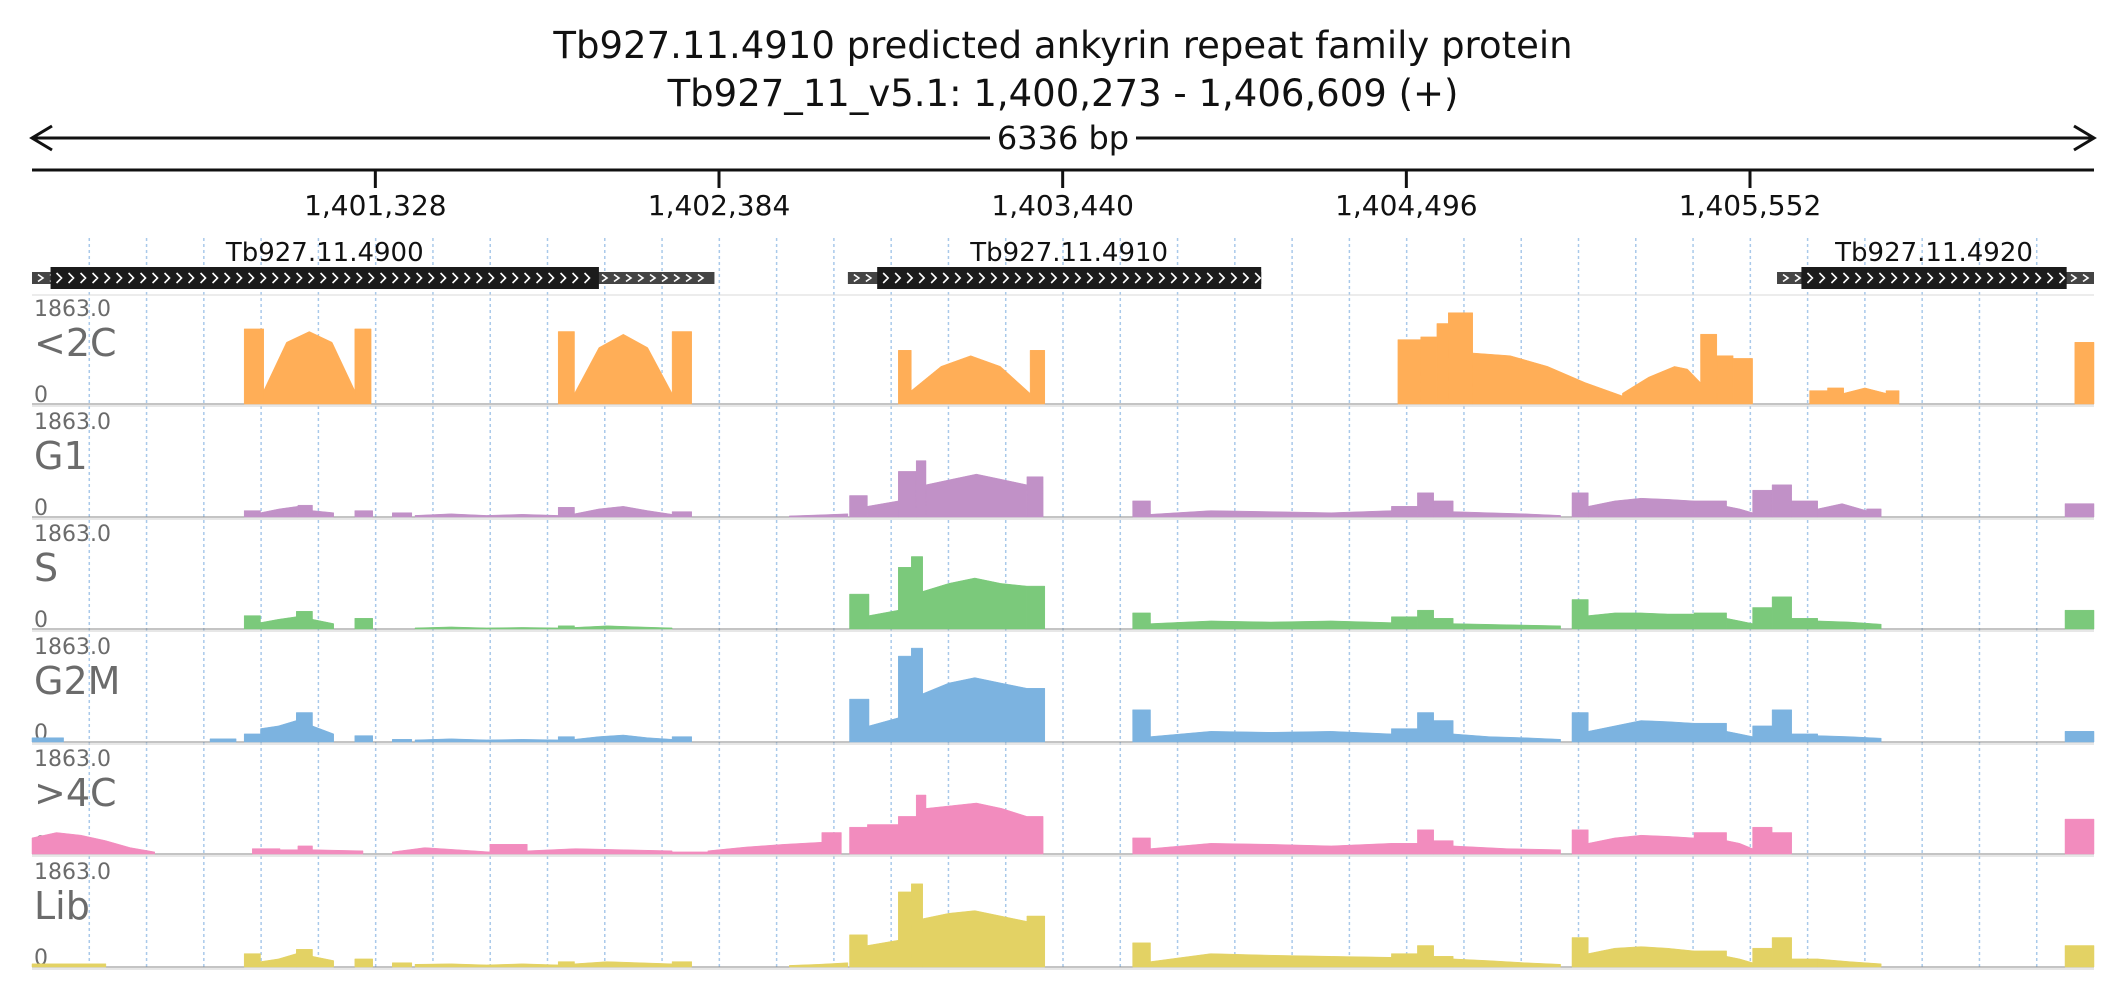  I want to click on track-name: S, so click(46, 568).